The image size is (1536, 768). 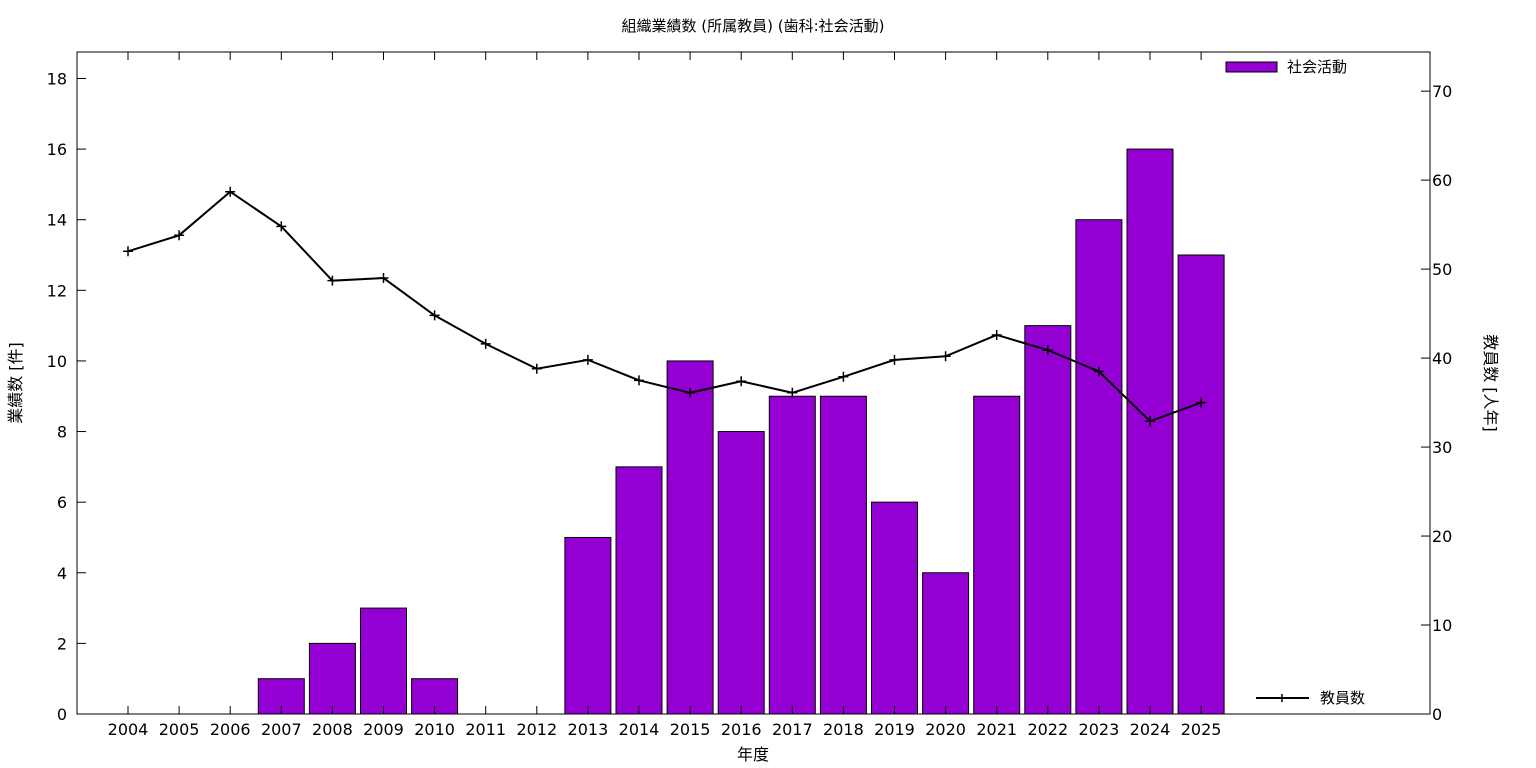 What do you see at coordinates (1150, 421) in the screenshot?
I see `line-point-2024` at bounding box center [1150, 421].